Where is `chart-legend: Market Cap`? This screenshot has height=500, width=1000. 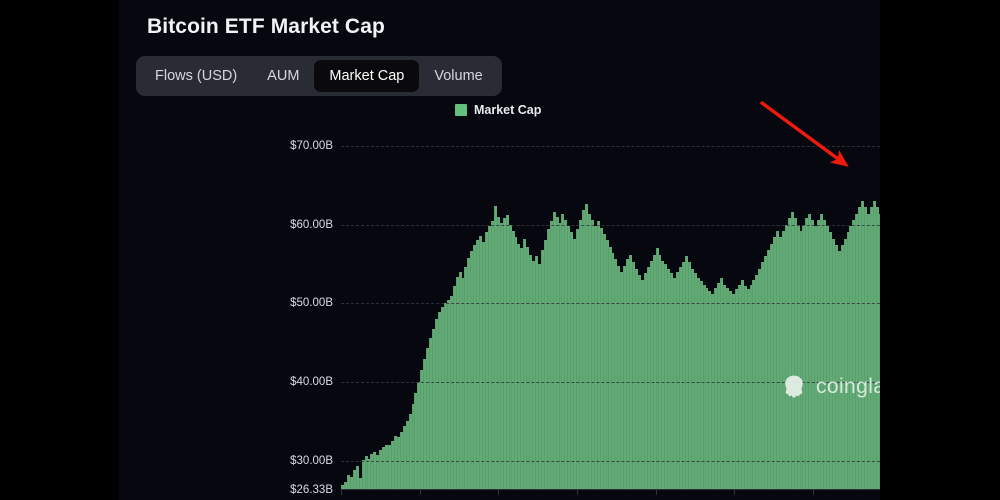
chart-legend: Market Cap is located at coordinates (498, 110).